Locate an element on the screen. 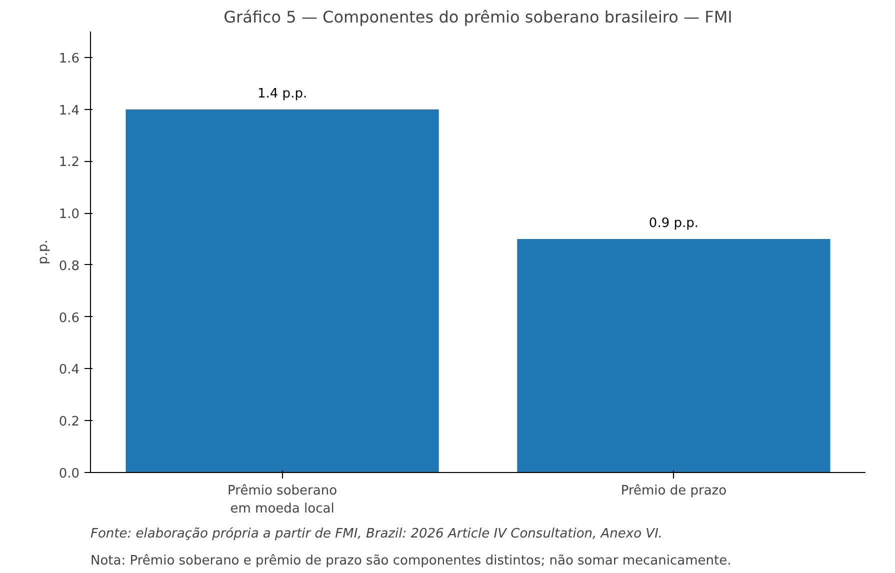  x-tick-label: Prêmio de prazo is located at coordinates (673, 491).